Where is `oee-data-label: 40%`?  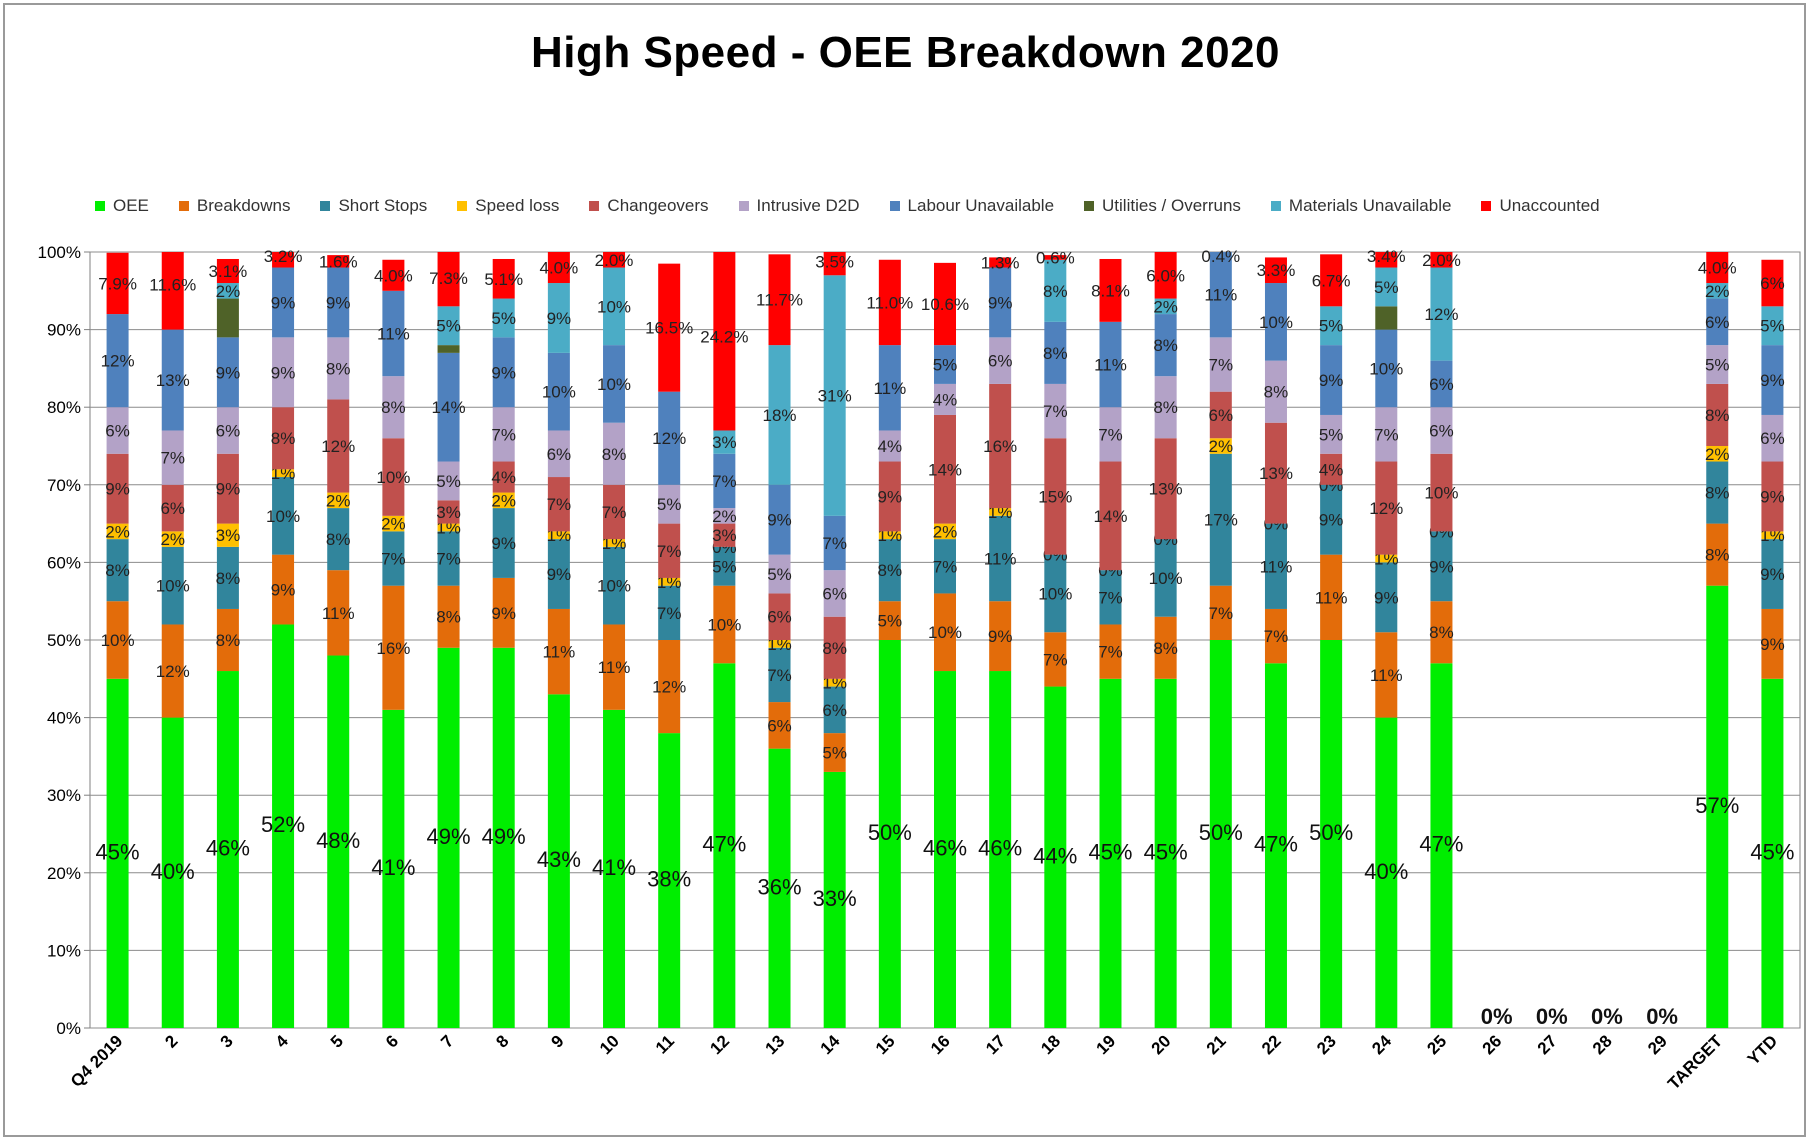
oee-data-label: 40% is located at coordinates (173, 871).